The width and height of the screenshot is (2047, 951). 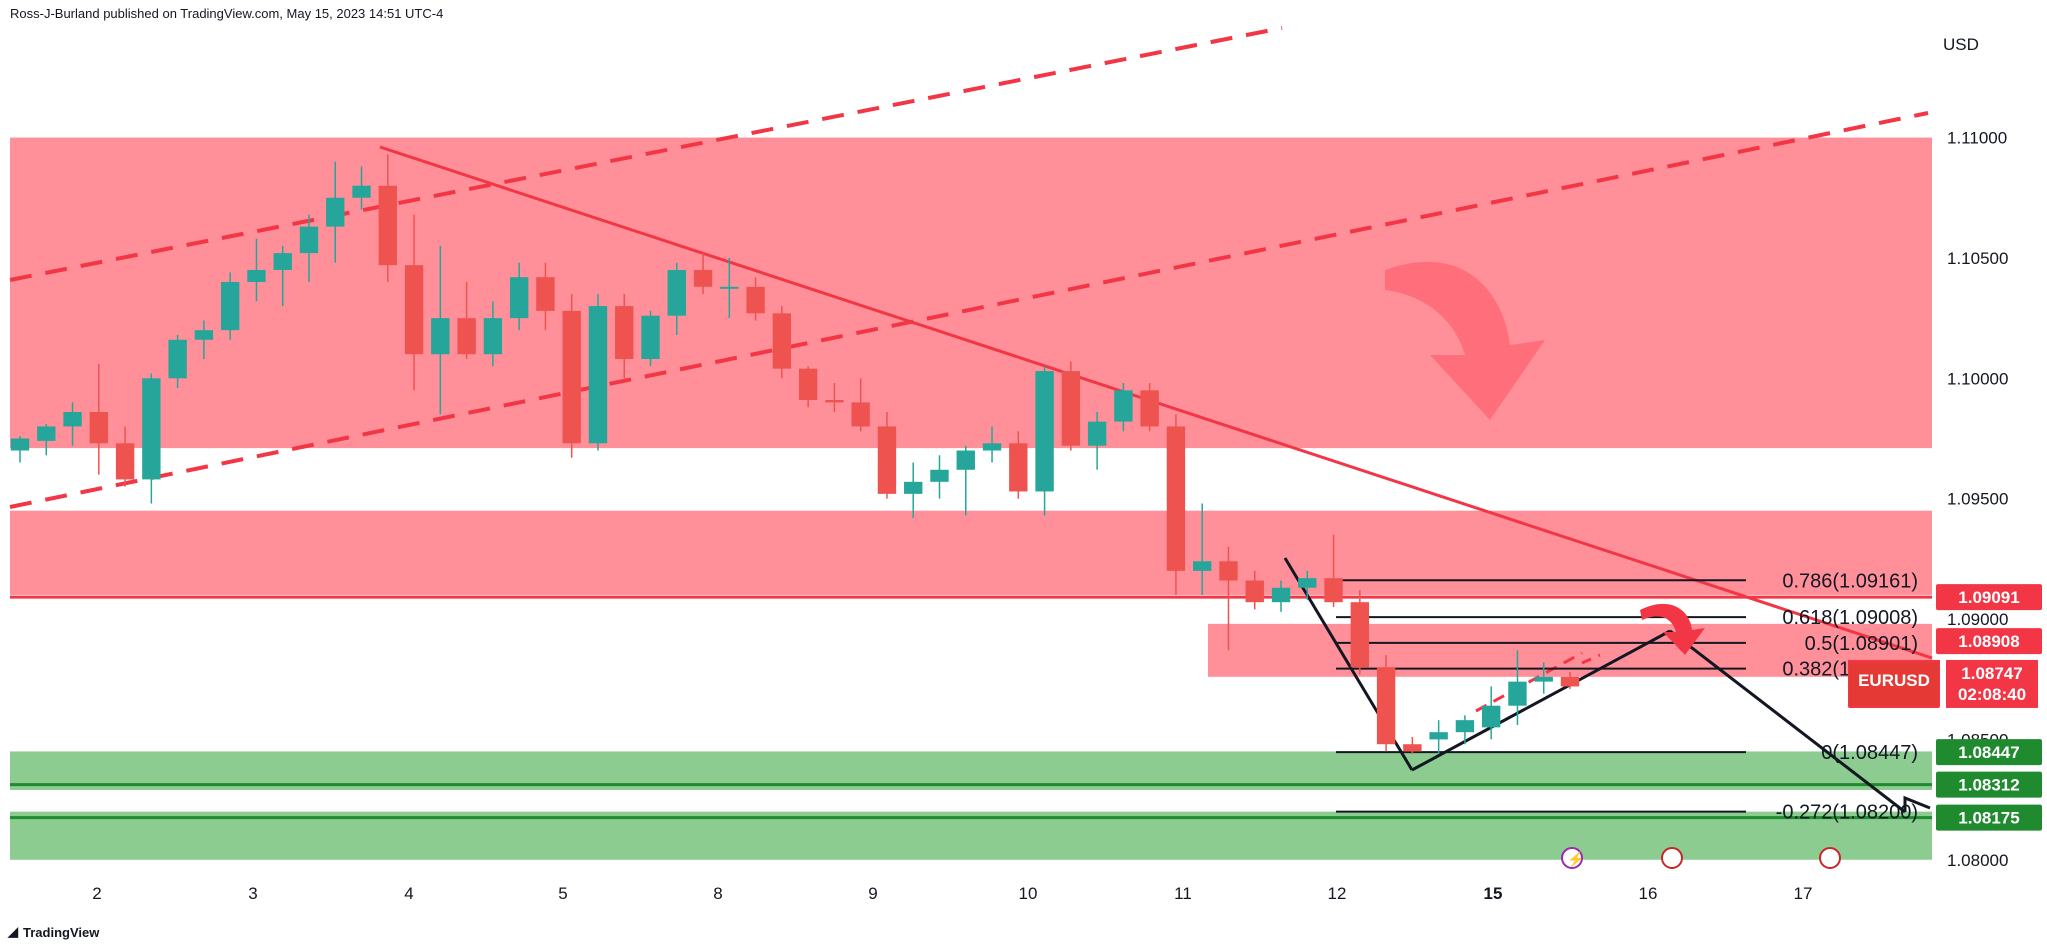 I want to click on event-lightning-icon, so click(x=1572, y=858).